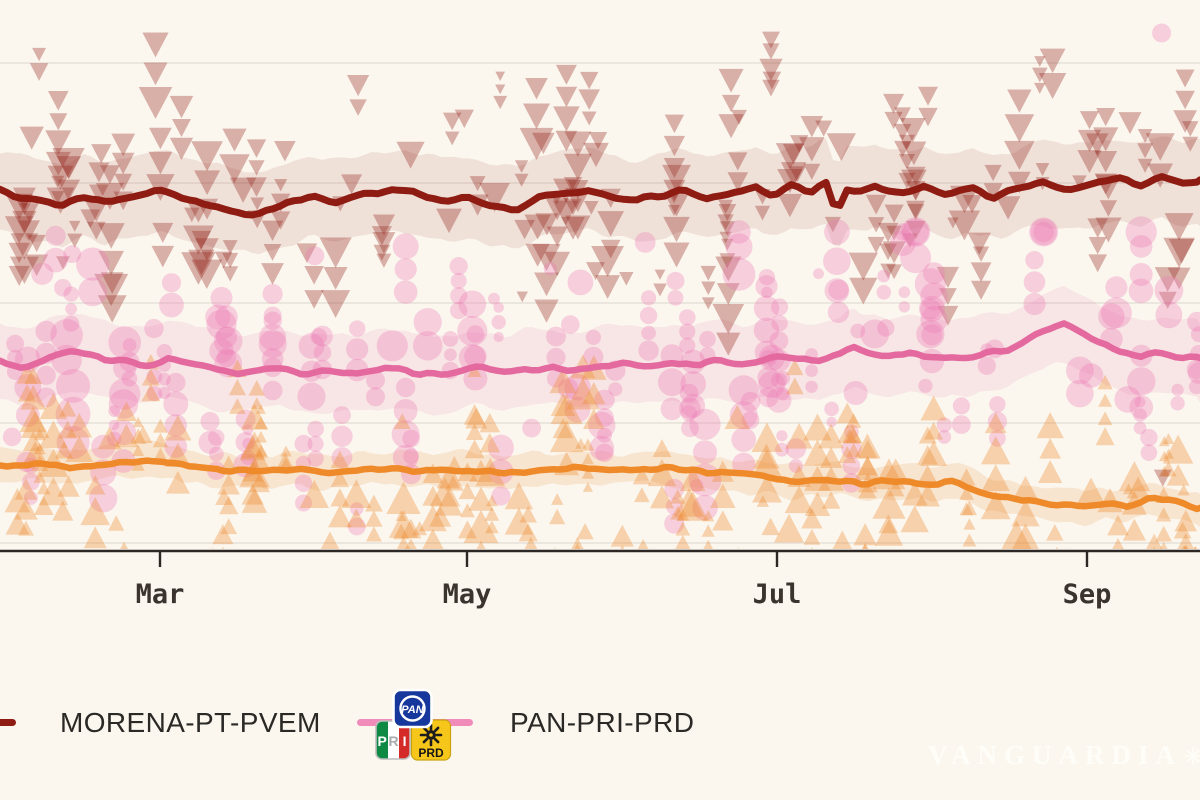 The width and height of the screenshot is (1200, 800). I want to click on pri-letter-p: P, so click(382, 741).